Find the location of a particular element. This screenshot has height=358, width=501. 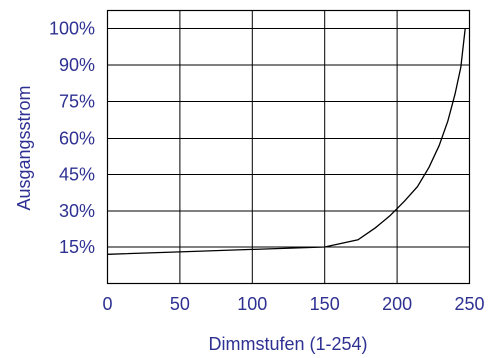

x-tick-label: 200 is located at coordinates (397, 304).